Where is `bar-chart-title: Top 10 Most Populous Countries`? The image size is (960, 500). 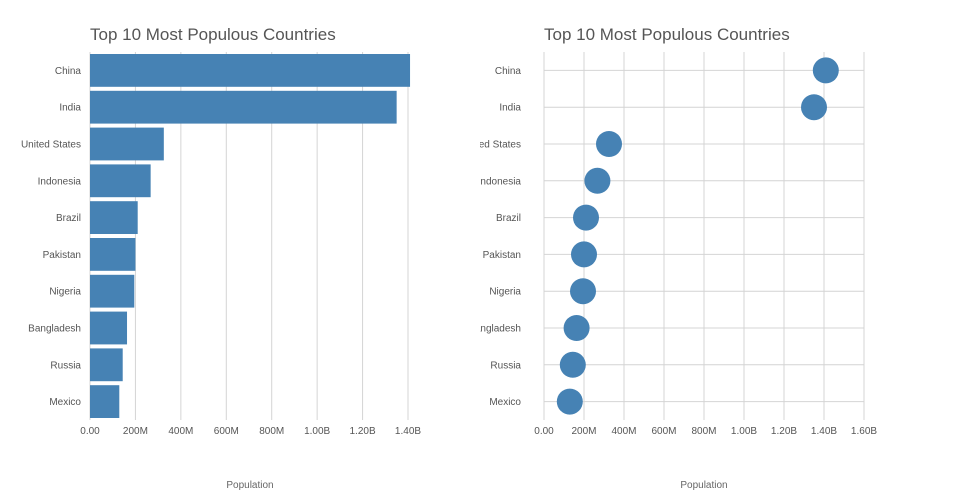 bar-chart-title: Top 10 Most Populous Countries is located at coordinates (213, 34).